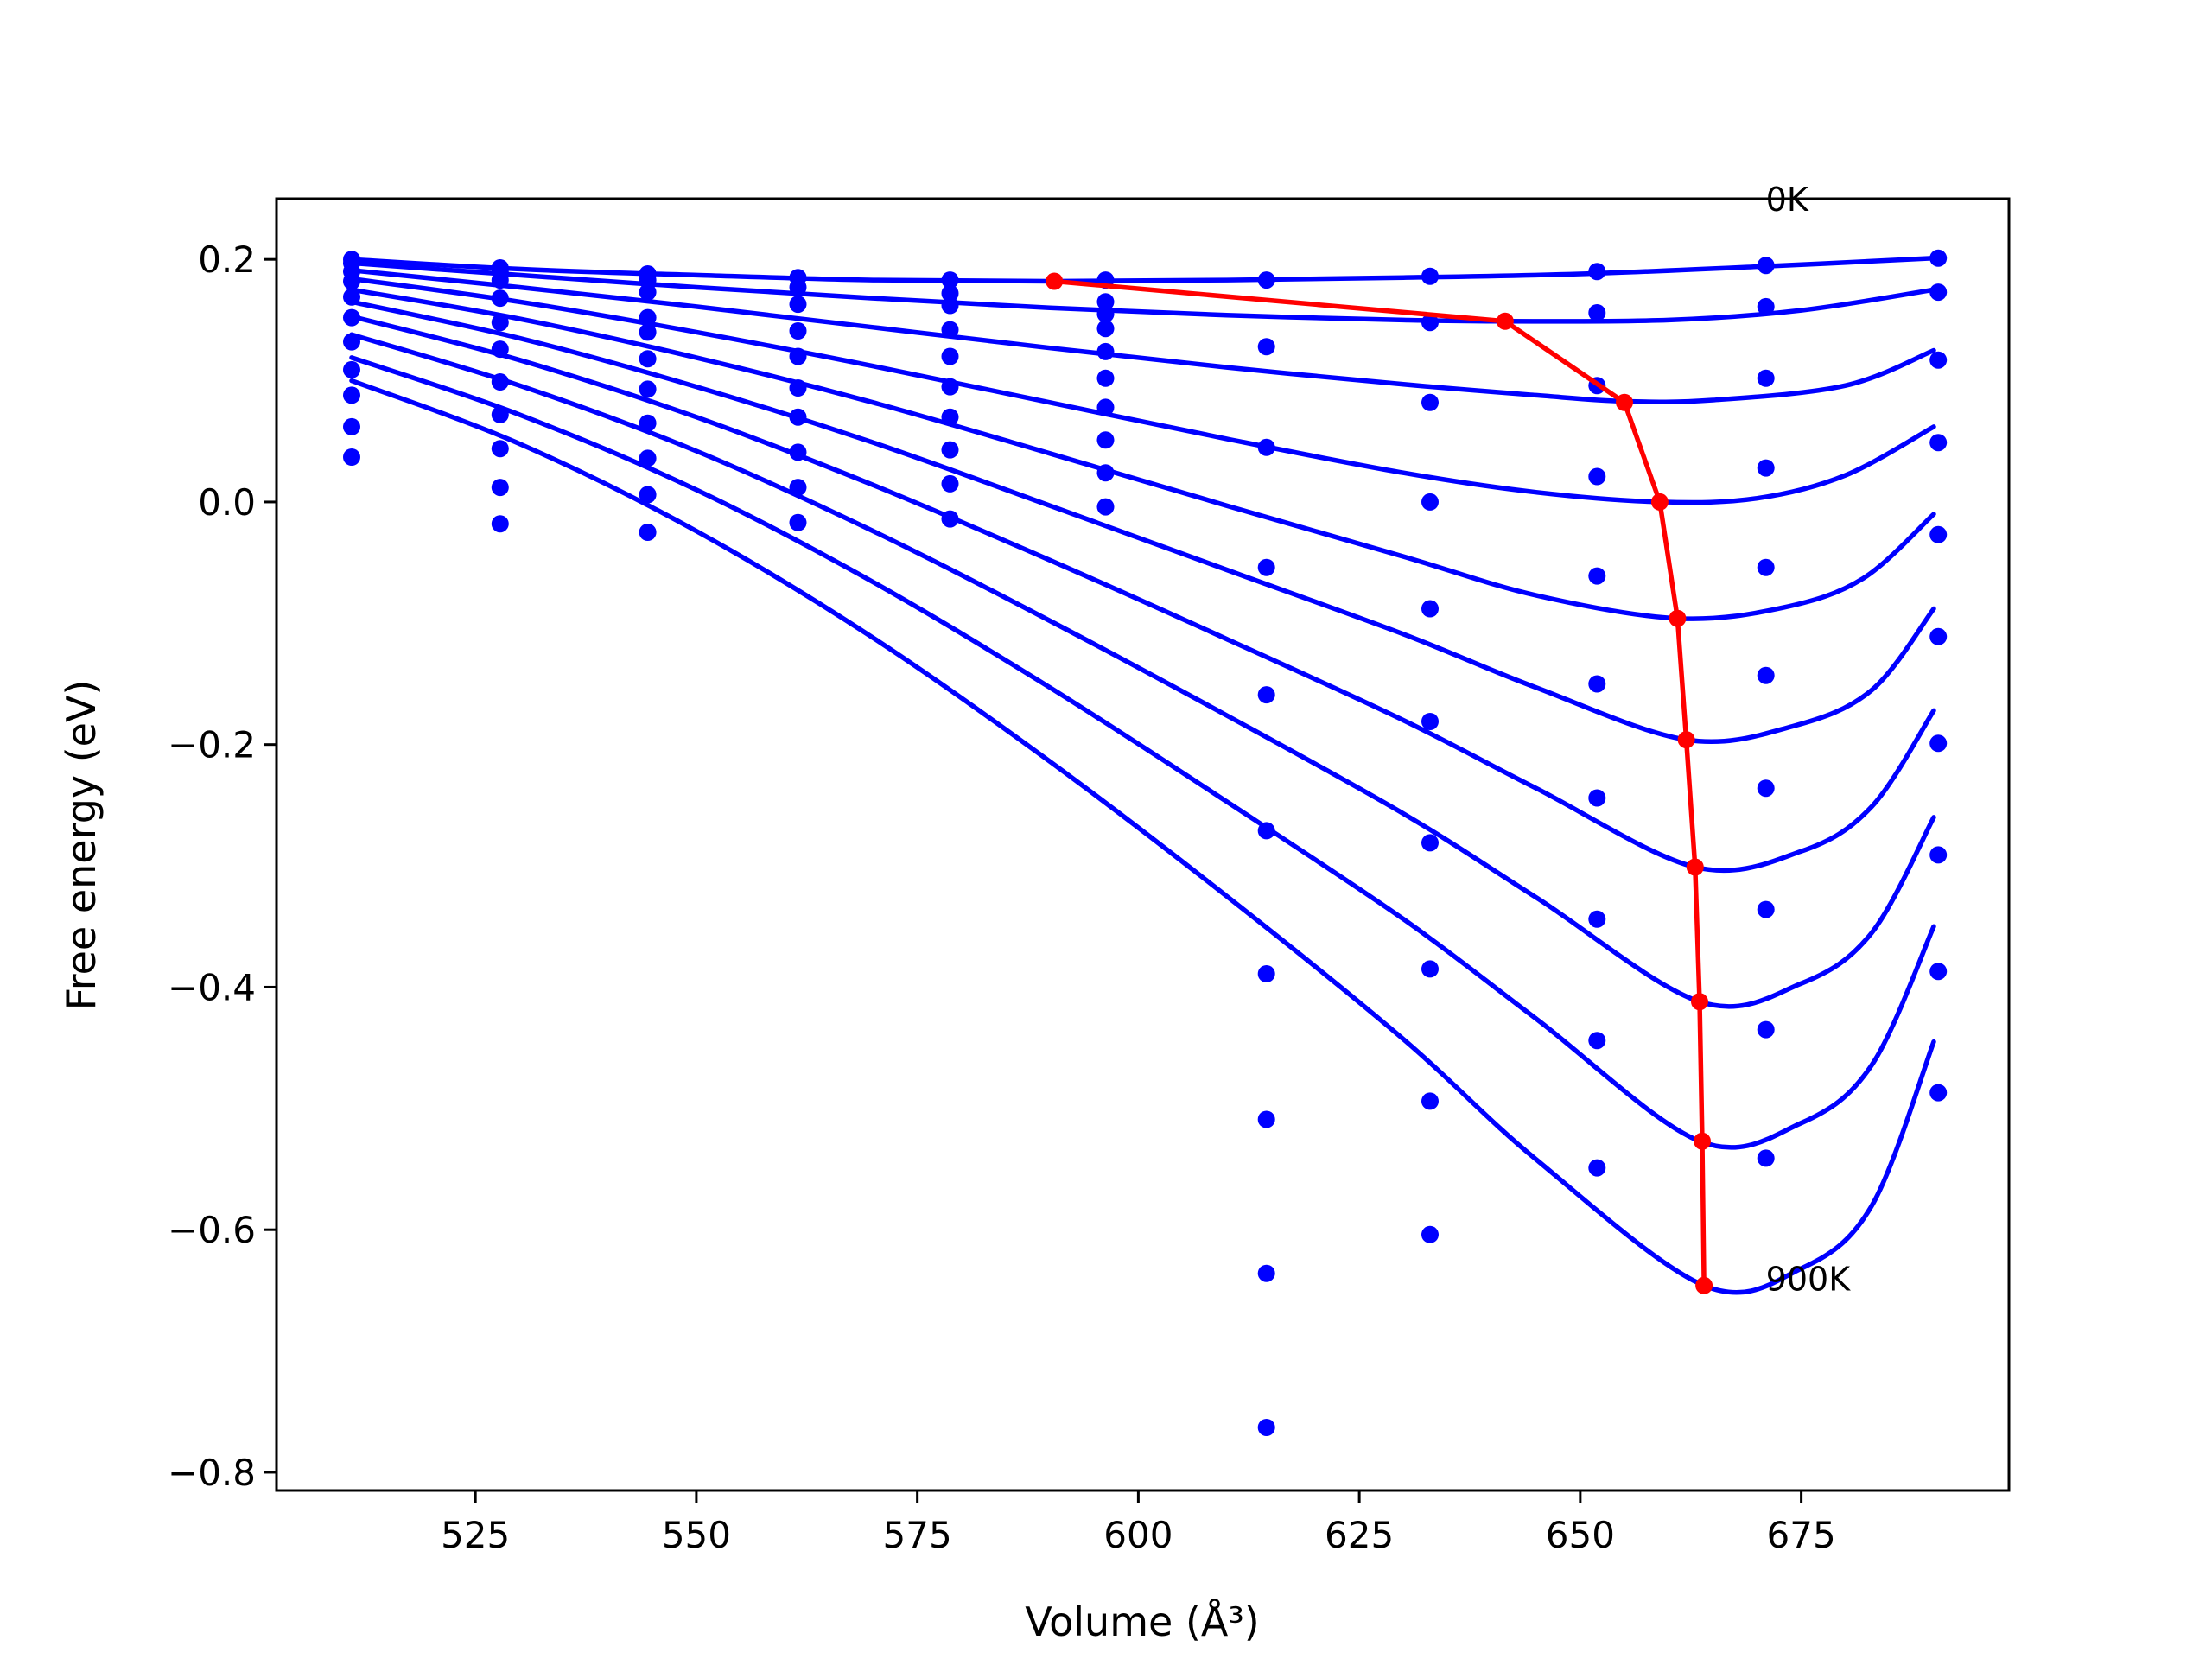  I want to click on y-tick-label: −0.2, so click(212, 745).